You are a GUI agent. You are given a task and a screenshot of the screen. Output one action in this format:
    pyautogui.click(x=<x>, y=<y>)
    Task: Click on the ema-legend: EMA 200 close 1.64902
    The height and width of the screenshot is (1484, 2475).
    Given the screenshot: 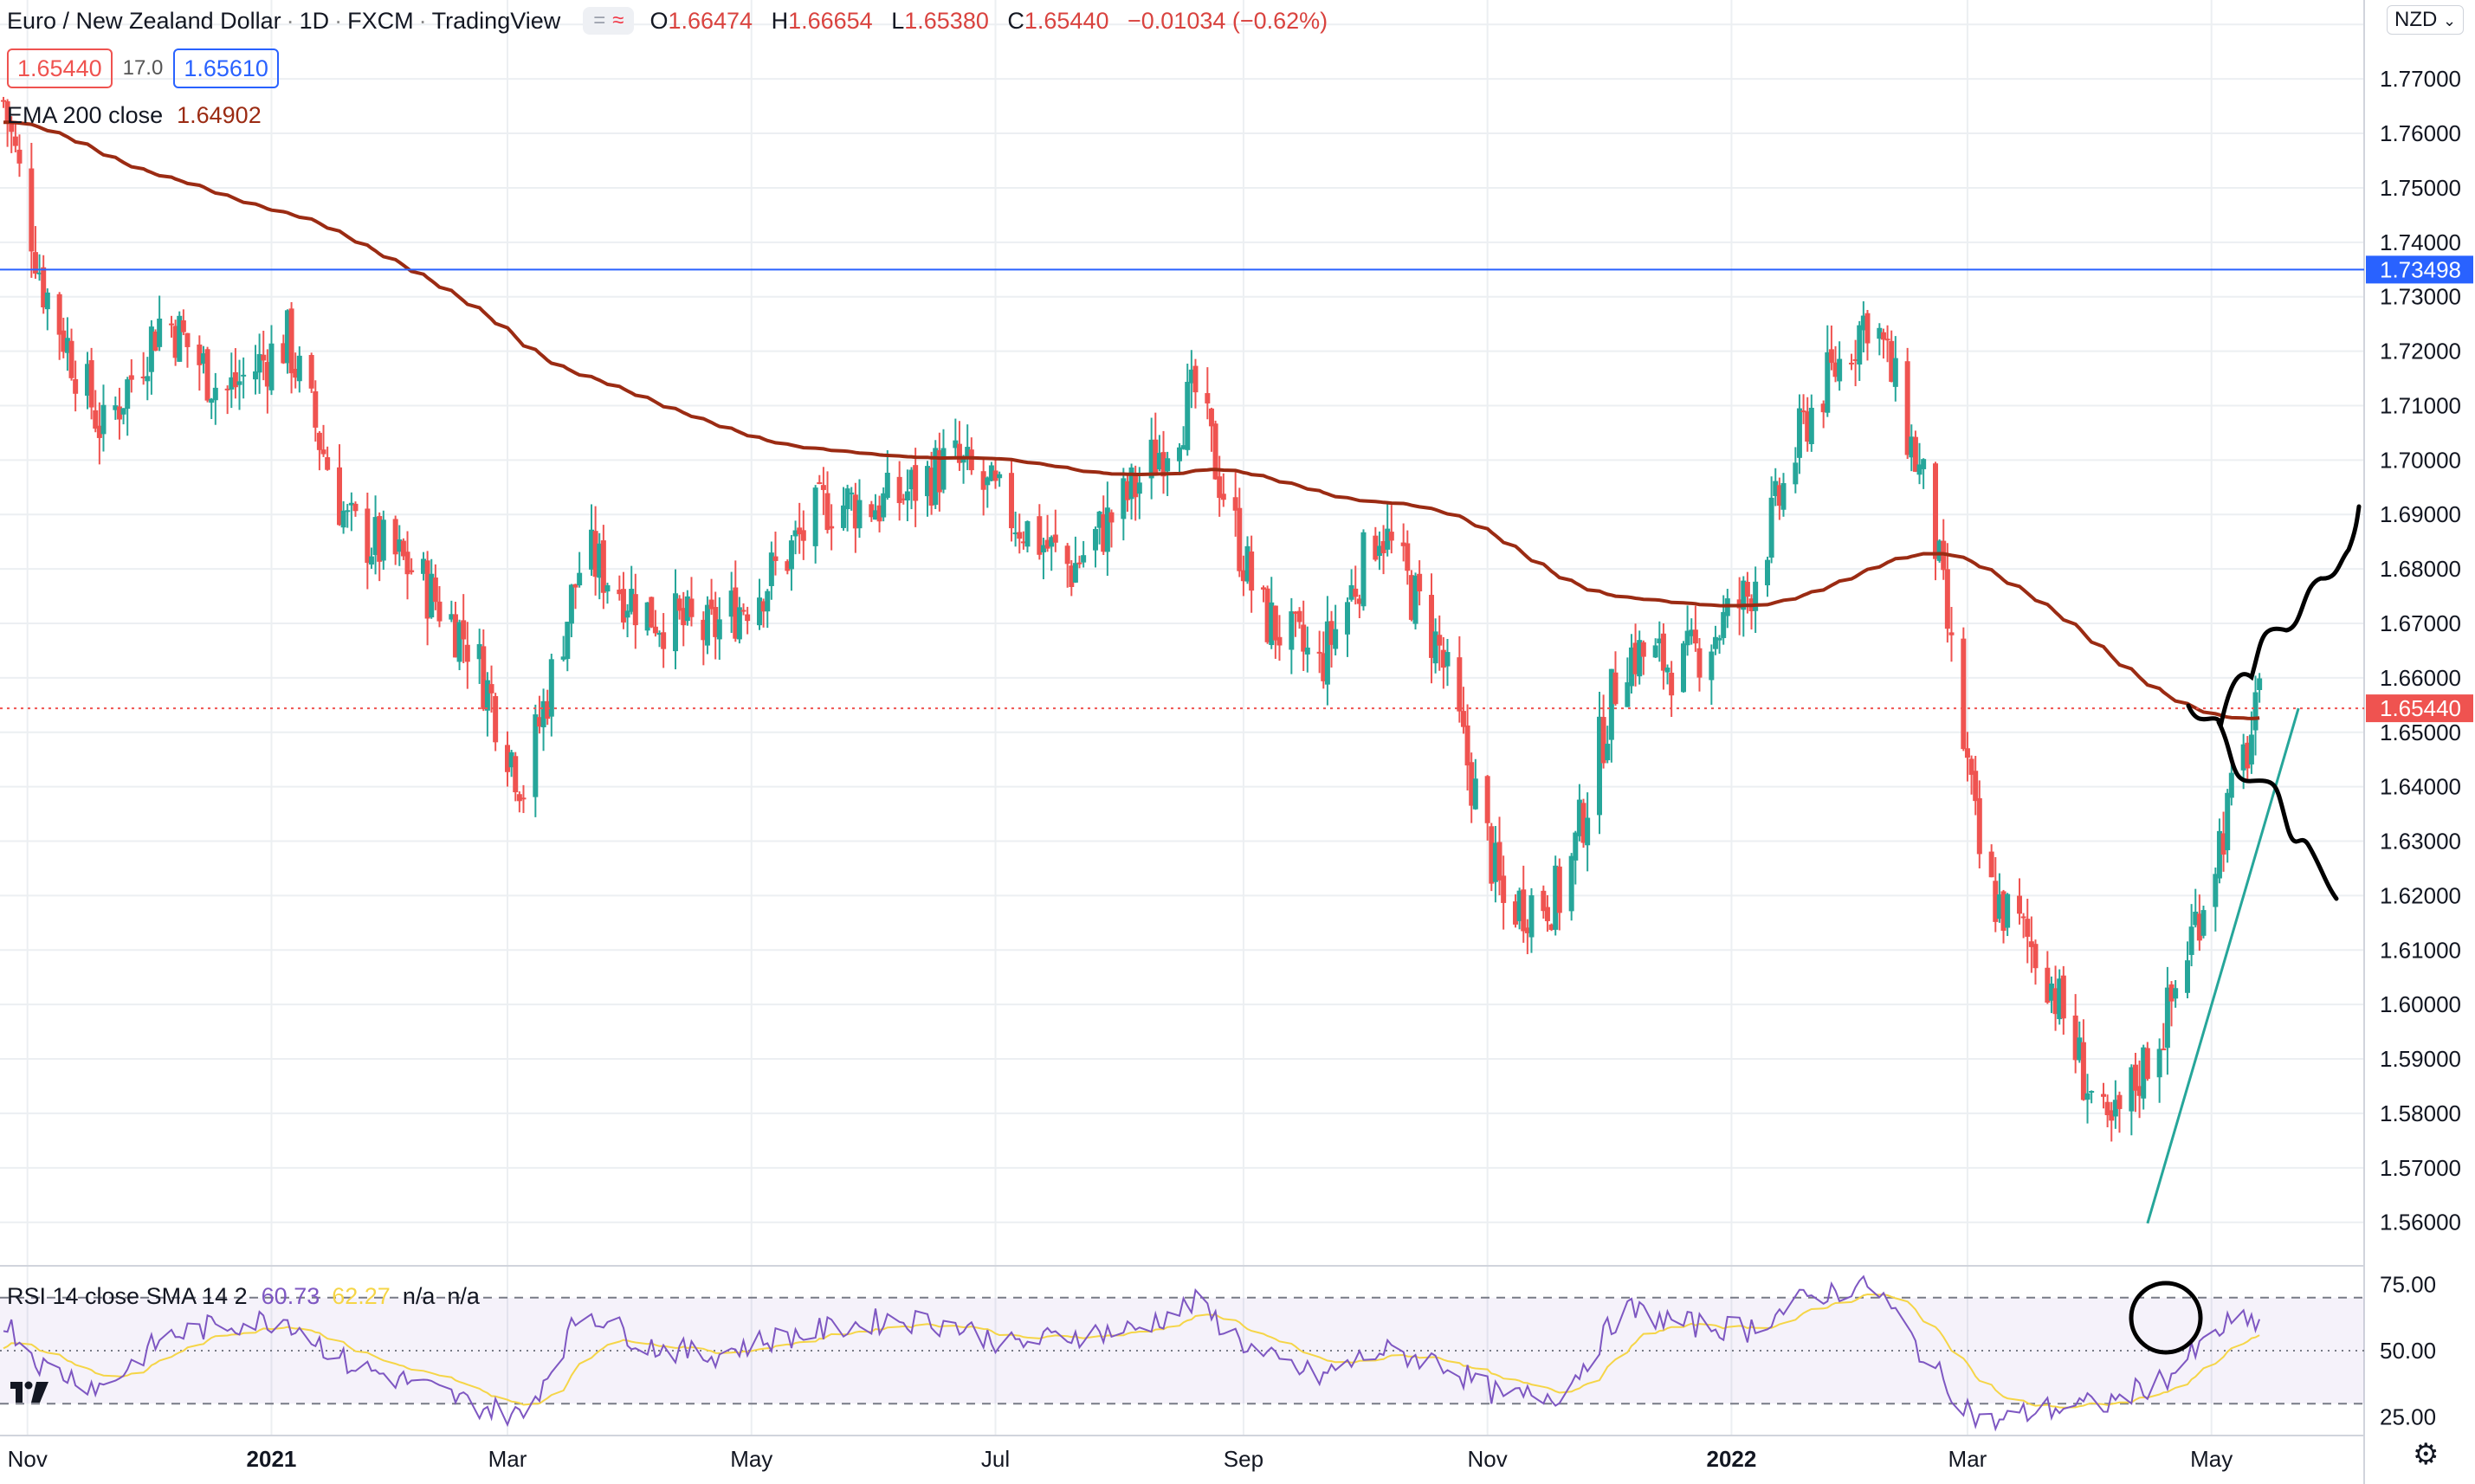 What is the action you would take?
    pyautogui.click(x=134, y=115)
    